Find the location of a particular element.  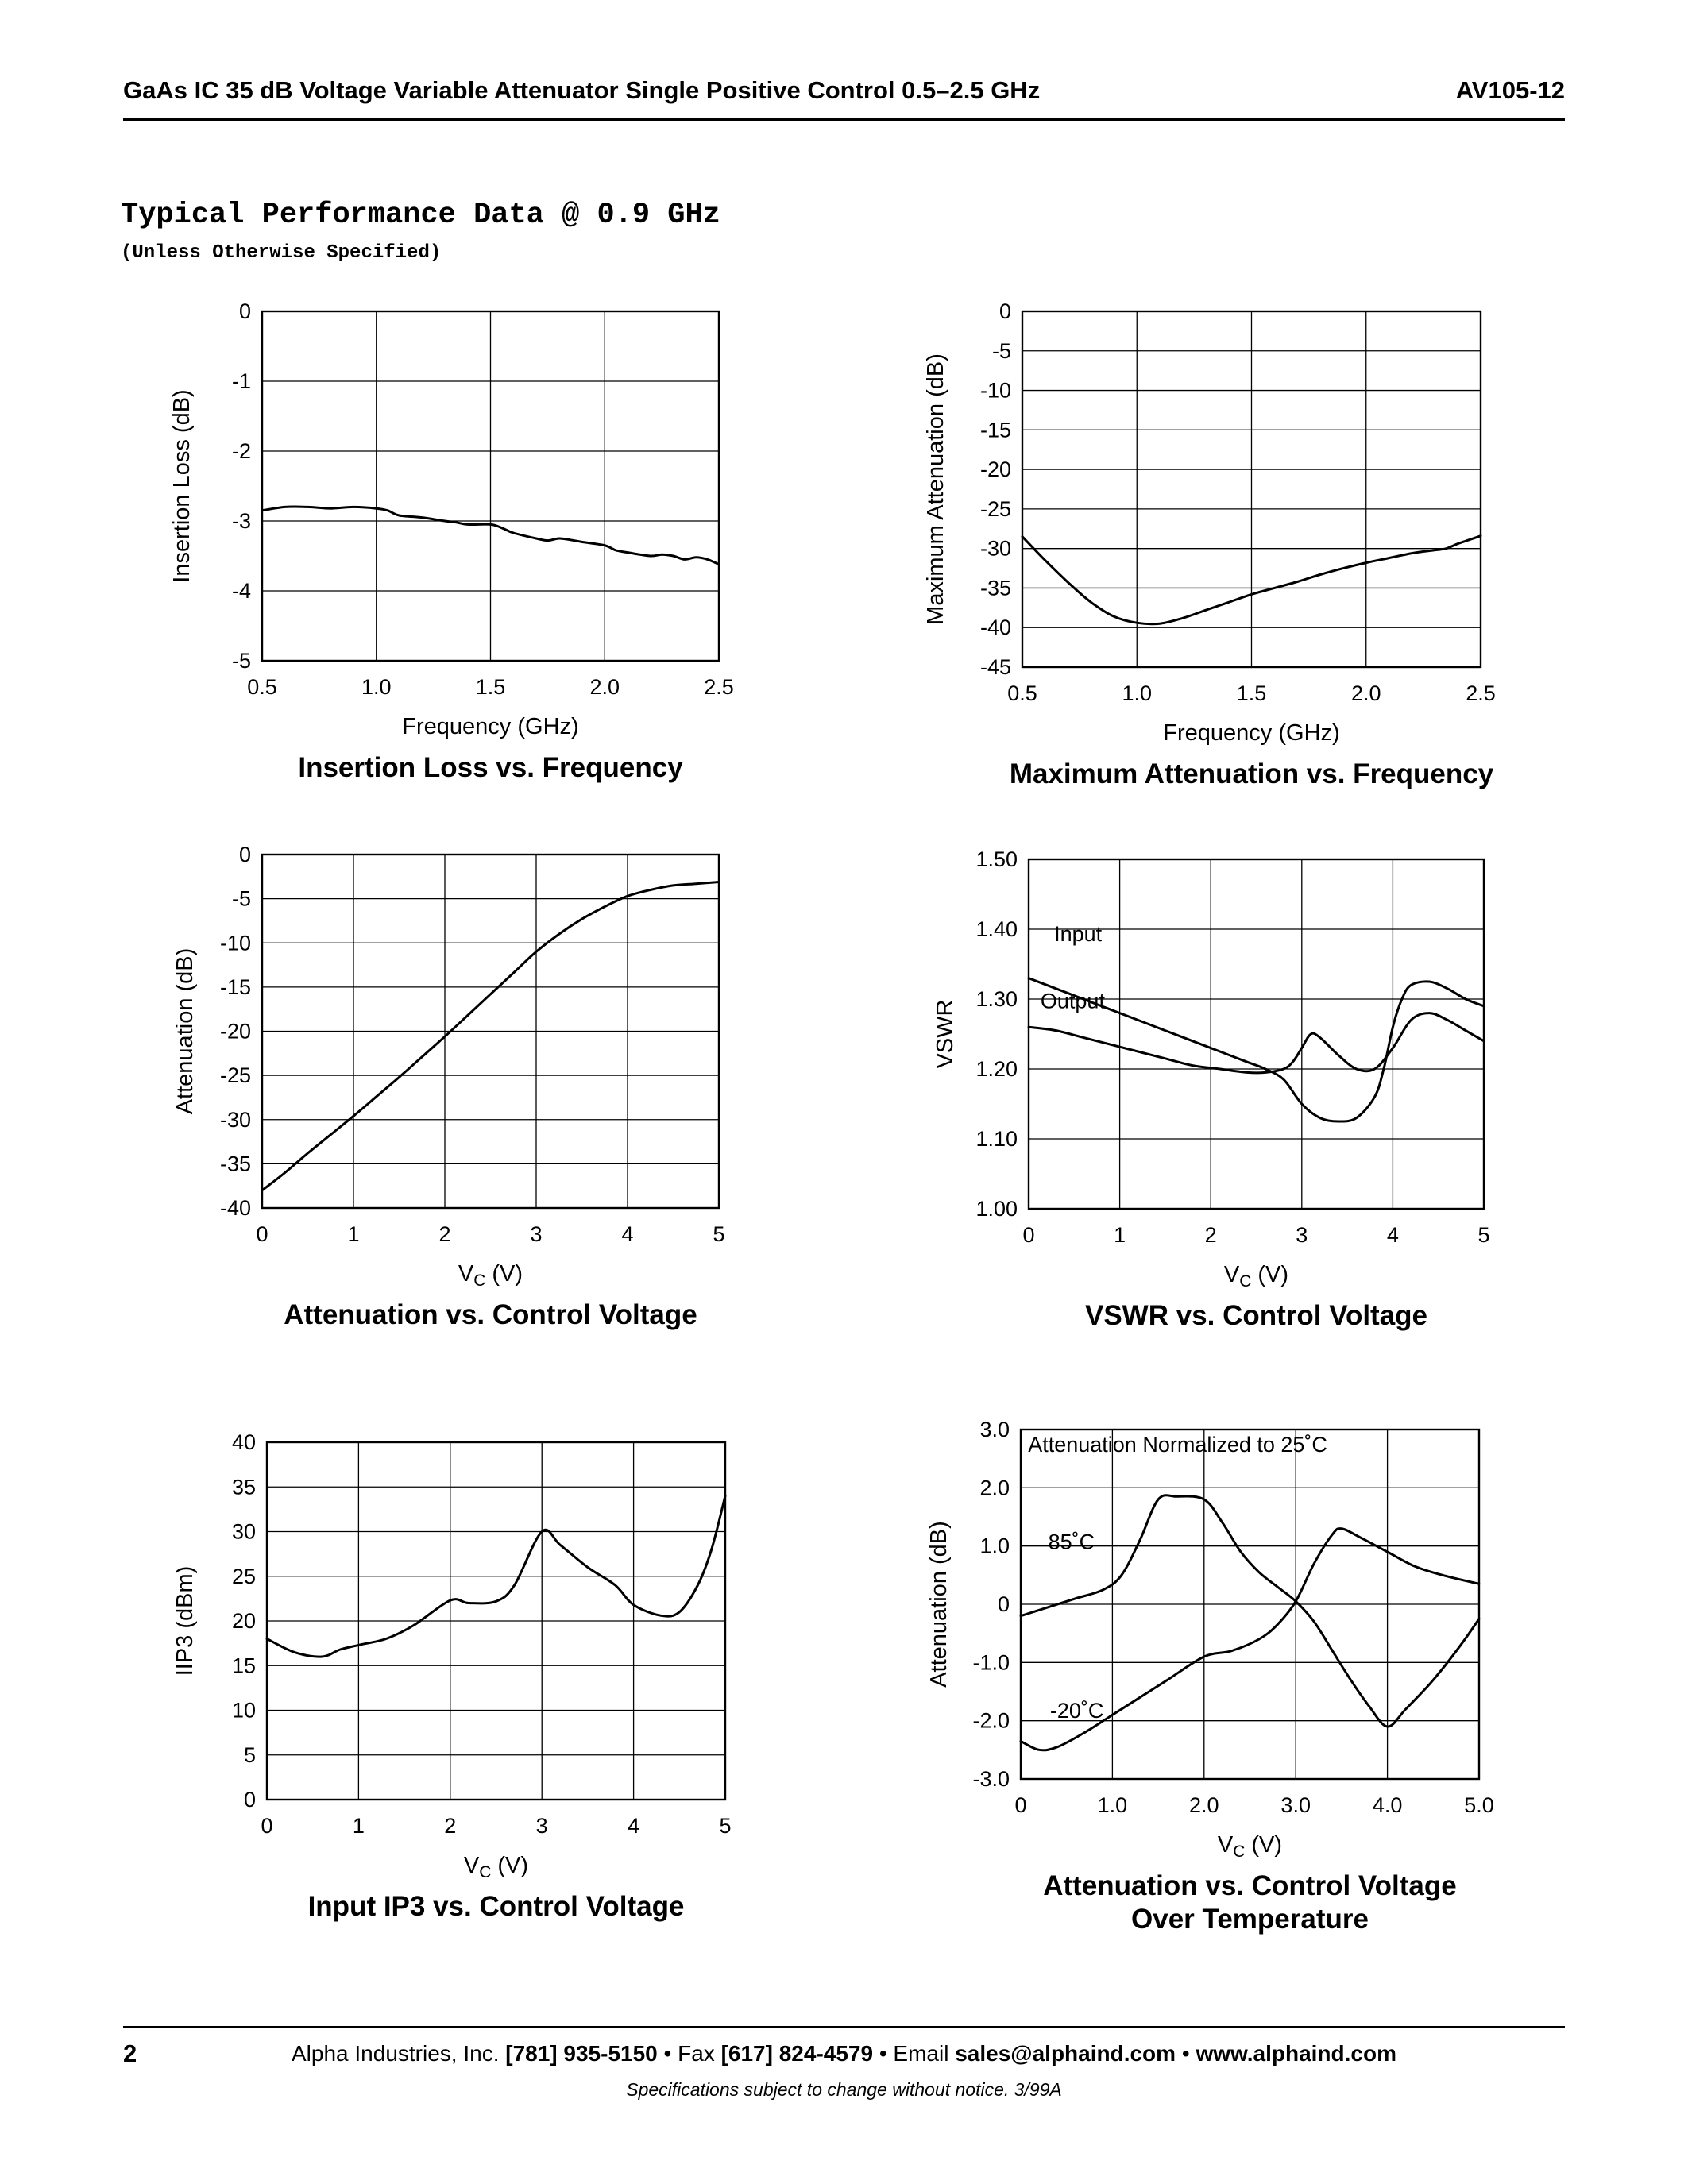

y-tick-label: 20 is located at coordinates (244, 1621).